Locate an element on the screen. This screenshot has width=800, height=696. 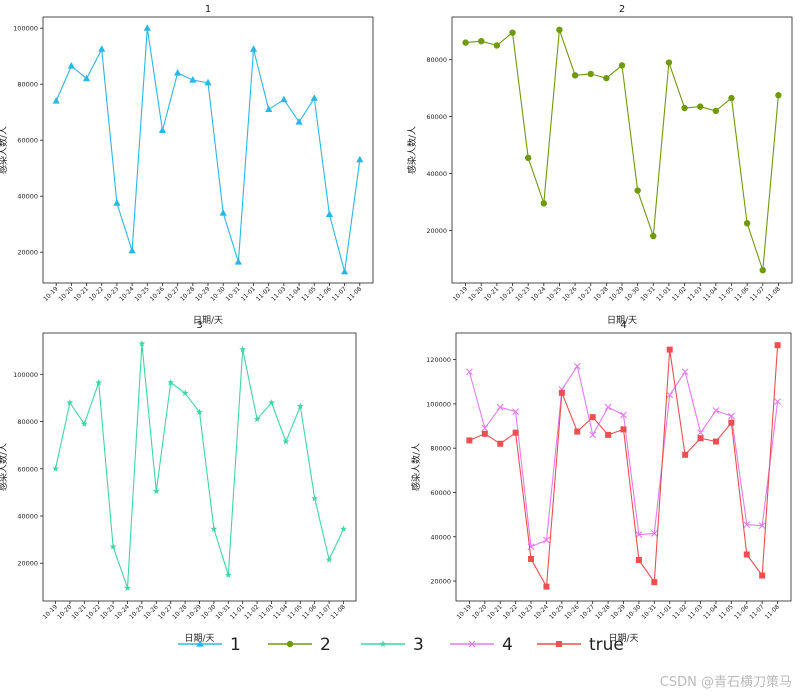
x-tick-label: 10-28 is located at coordinates (602, 611).